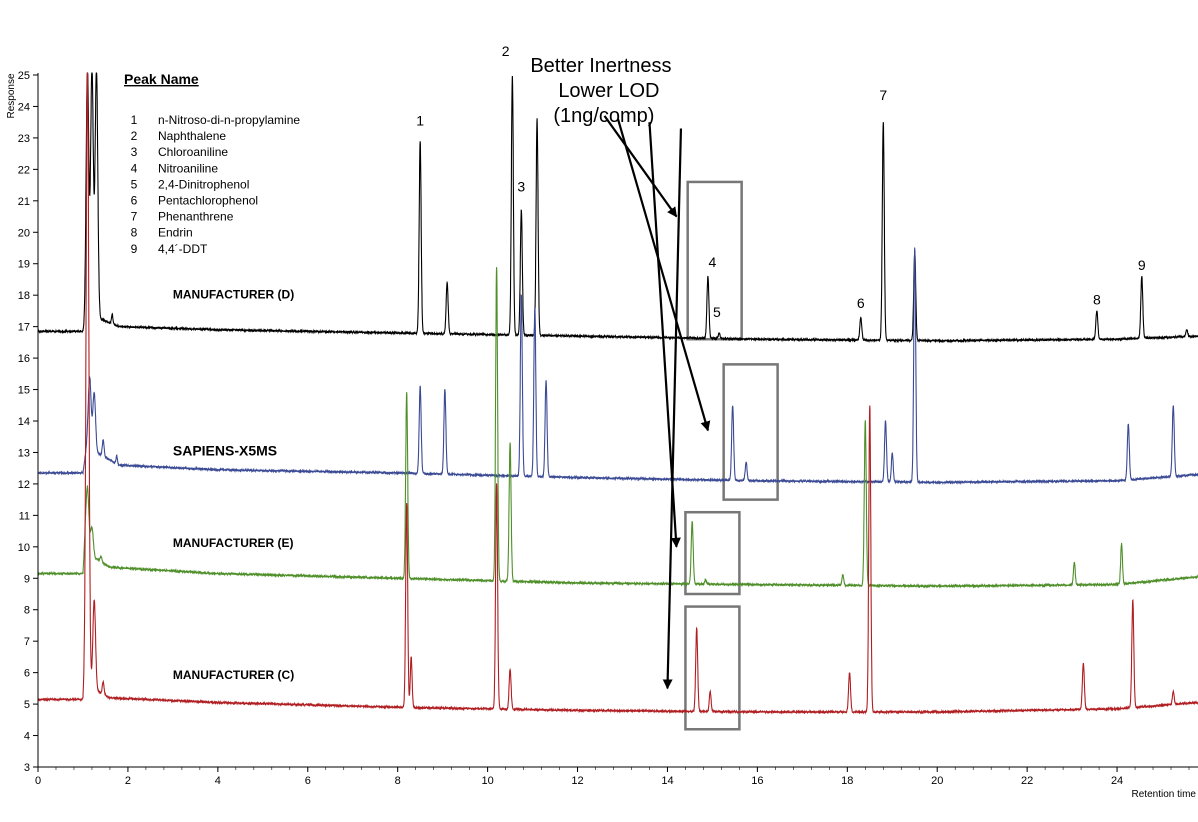  I want to click on x-tick-label: 18, so click(847, 781).